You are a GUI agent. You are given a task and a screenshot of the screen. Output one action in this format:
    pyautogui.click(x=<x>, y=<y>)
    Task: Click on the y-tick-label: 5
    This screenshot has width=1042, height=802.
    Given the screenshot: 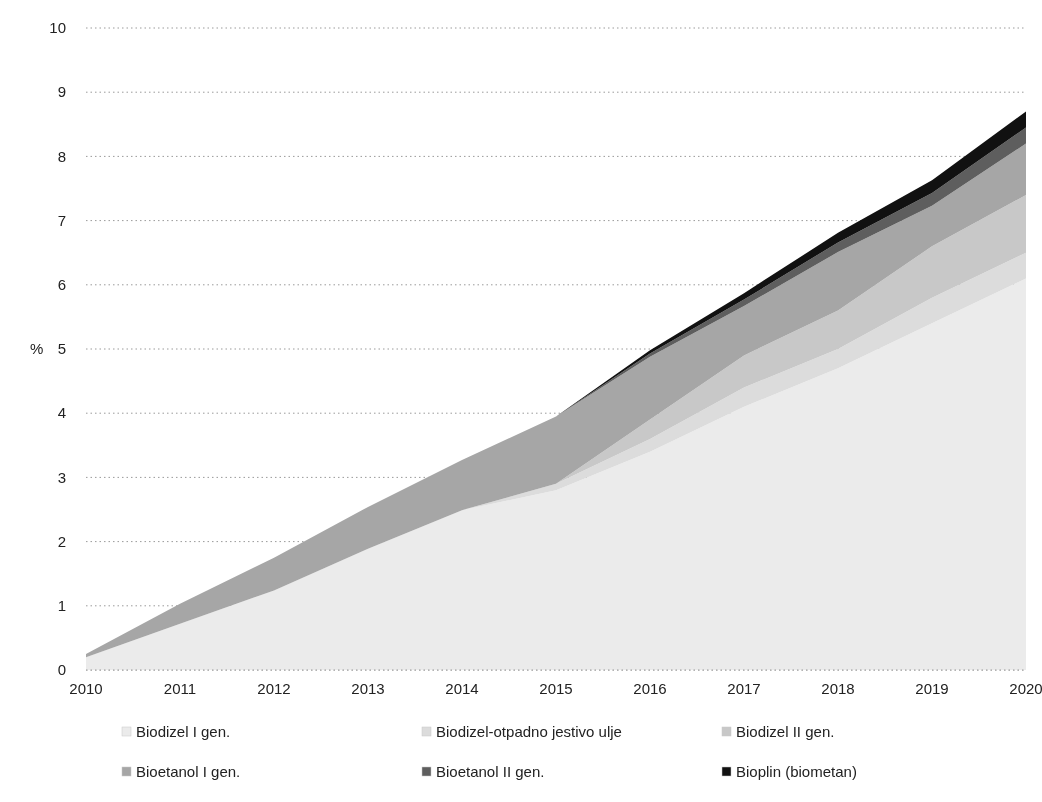 What is the action you would take?
    pyautogui.click(x=61, y=349)
    